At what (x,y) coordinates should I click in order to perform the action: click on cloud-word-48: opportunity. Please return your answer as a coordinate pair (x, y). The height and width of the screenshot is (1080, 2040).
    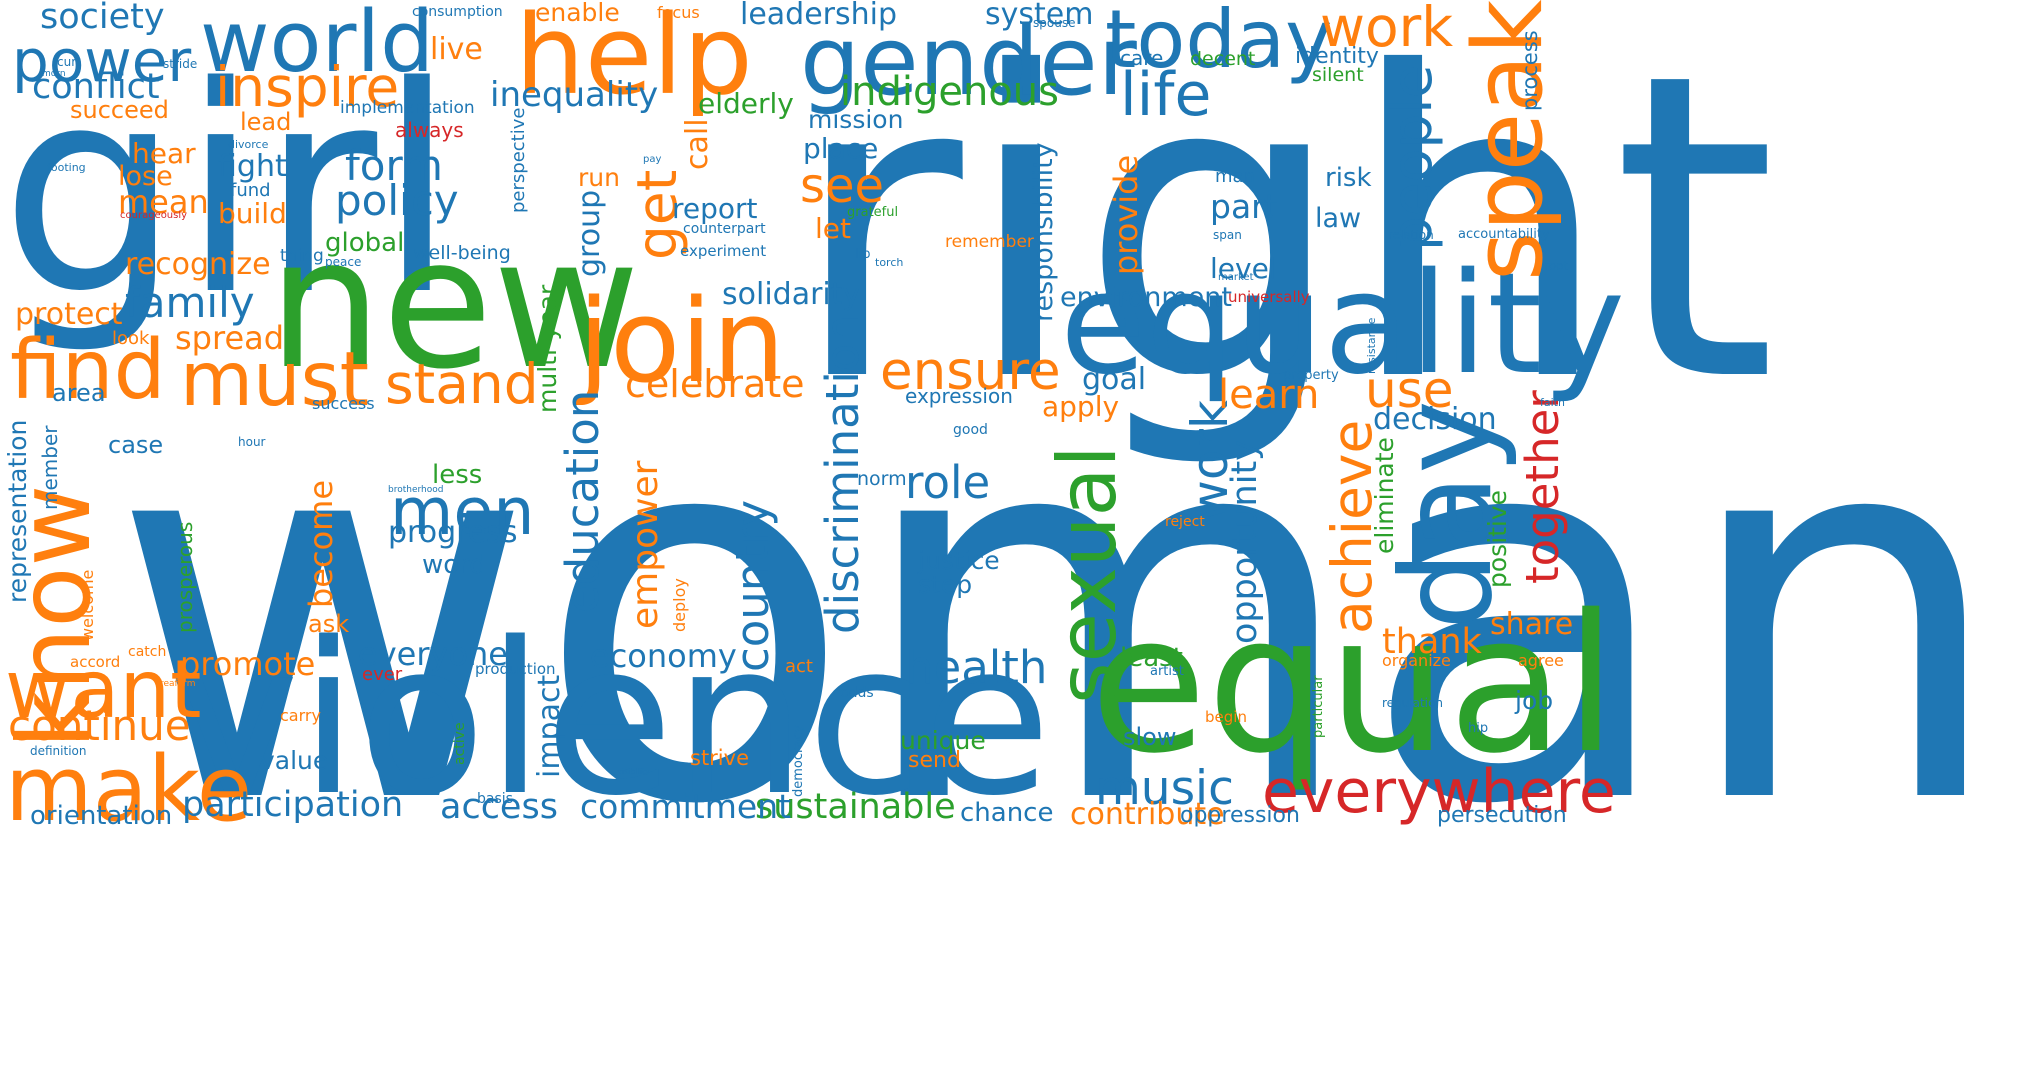
    Looking at the image, I should click on (1245, 542).